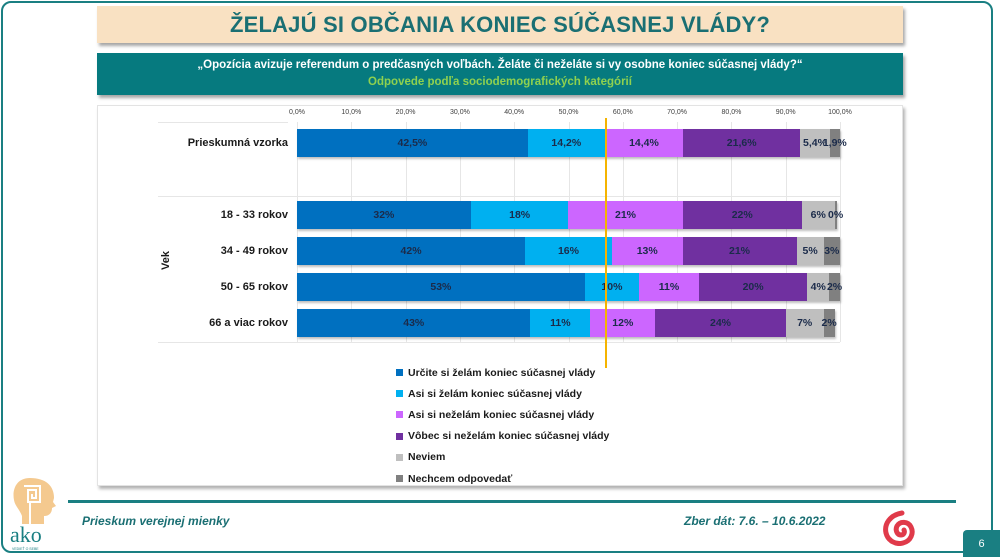  Describe the element at coordinates (810, 251) in the screenshot. I see `bar-segment: 5%` at that location.